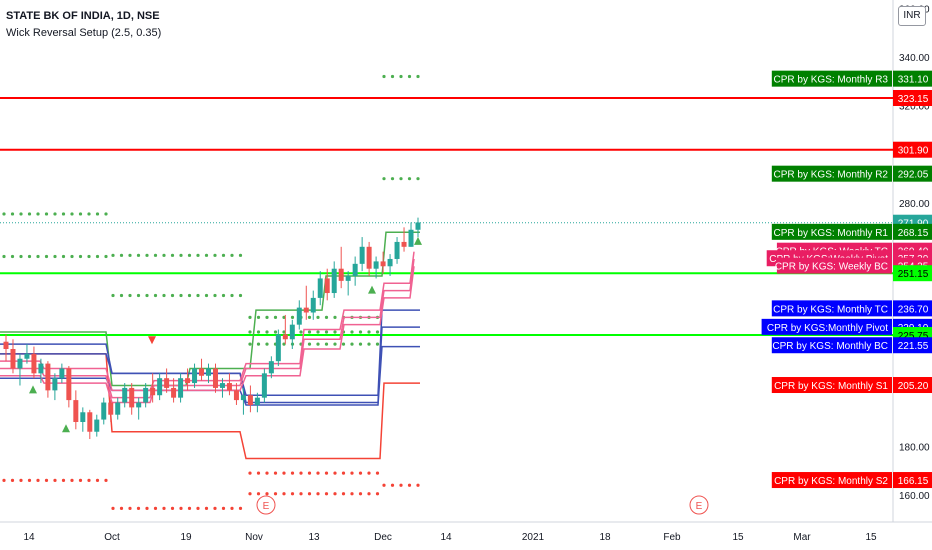  I want to click on indicator-label-text: CPR by KGS: Monthly R3, so click(831, 80).